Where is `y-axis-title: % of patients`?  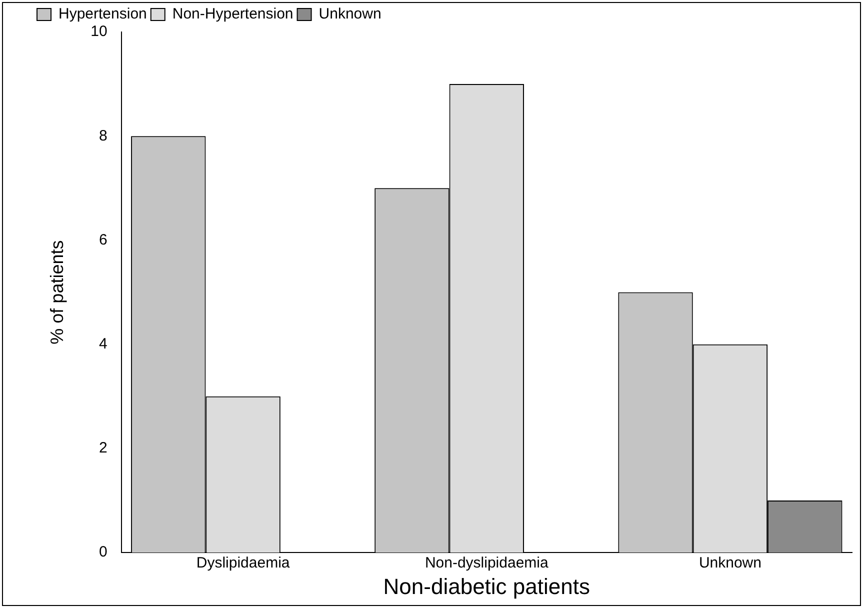
y-axis-title: % of patients is located at coordinates (56, 292).